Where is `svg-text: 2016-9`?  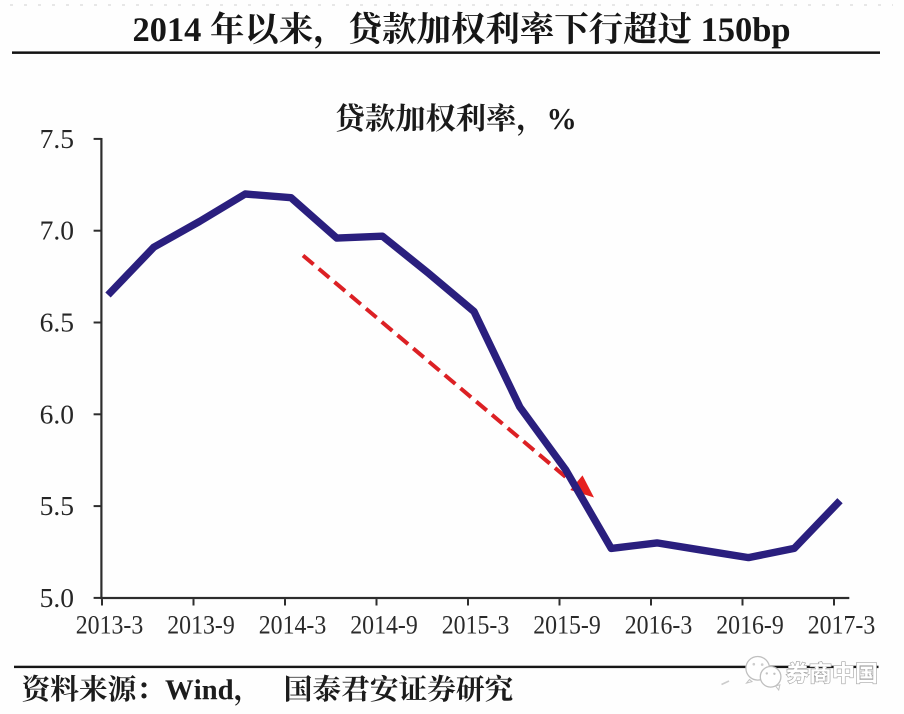
svg-text: 2016-9 is located at coordinates (750, 624).